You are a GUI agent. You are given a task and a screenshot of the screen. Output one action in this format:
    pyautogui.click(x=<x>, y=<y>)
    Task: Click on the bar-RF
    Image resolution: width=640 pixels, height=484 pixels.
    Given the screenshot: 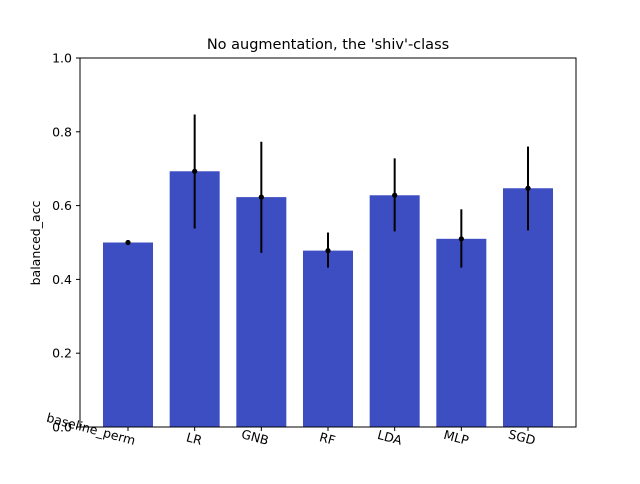 What is the action you would take?
    pyautogui.click(x=328, y=338)
    